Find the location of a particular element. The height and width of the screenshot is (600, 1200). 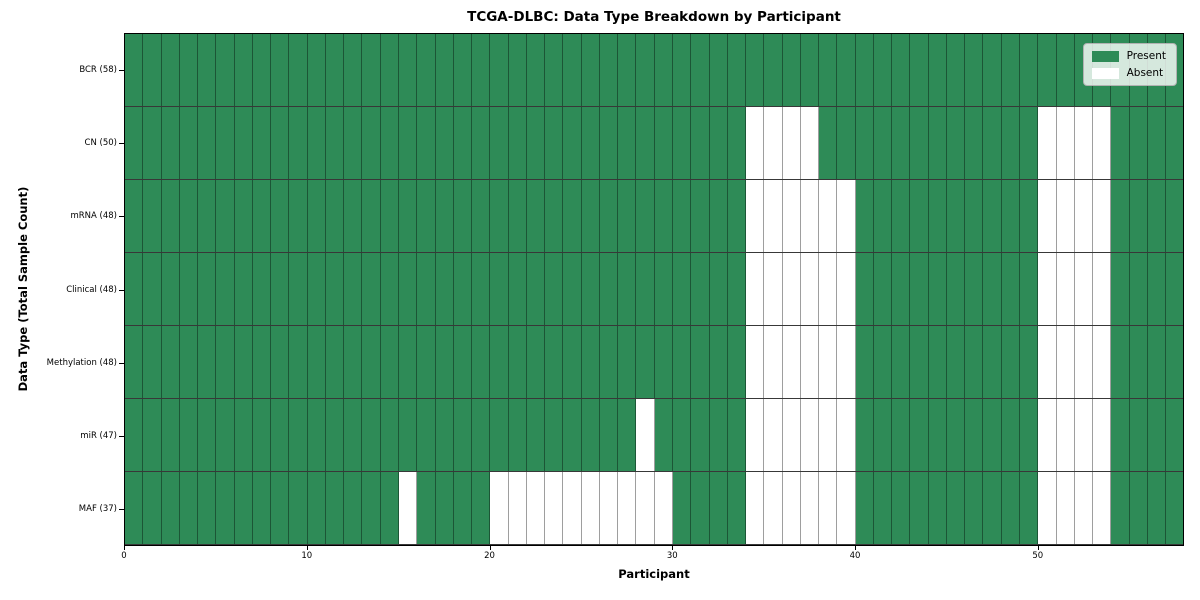

legend-entry-absent: Absent is located at coordinates (1128, 73).